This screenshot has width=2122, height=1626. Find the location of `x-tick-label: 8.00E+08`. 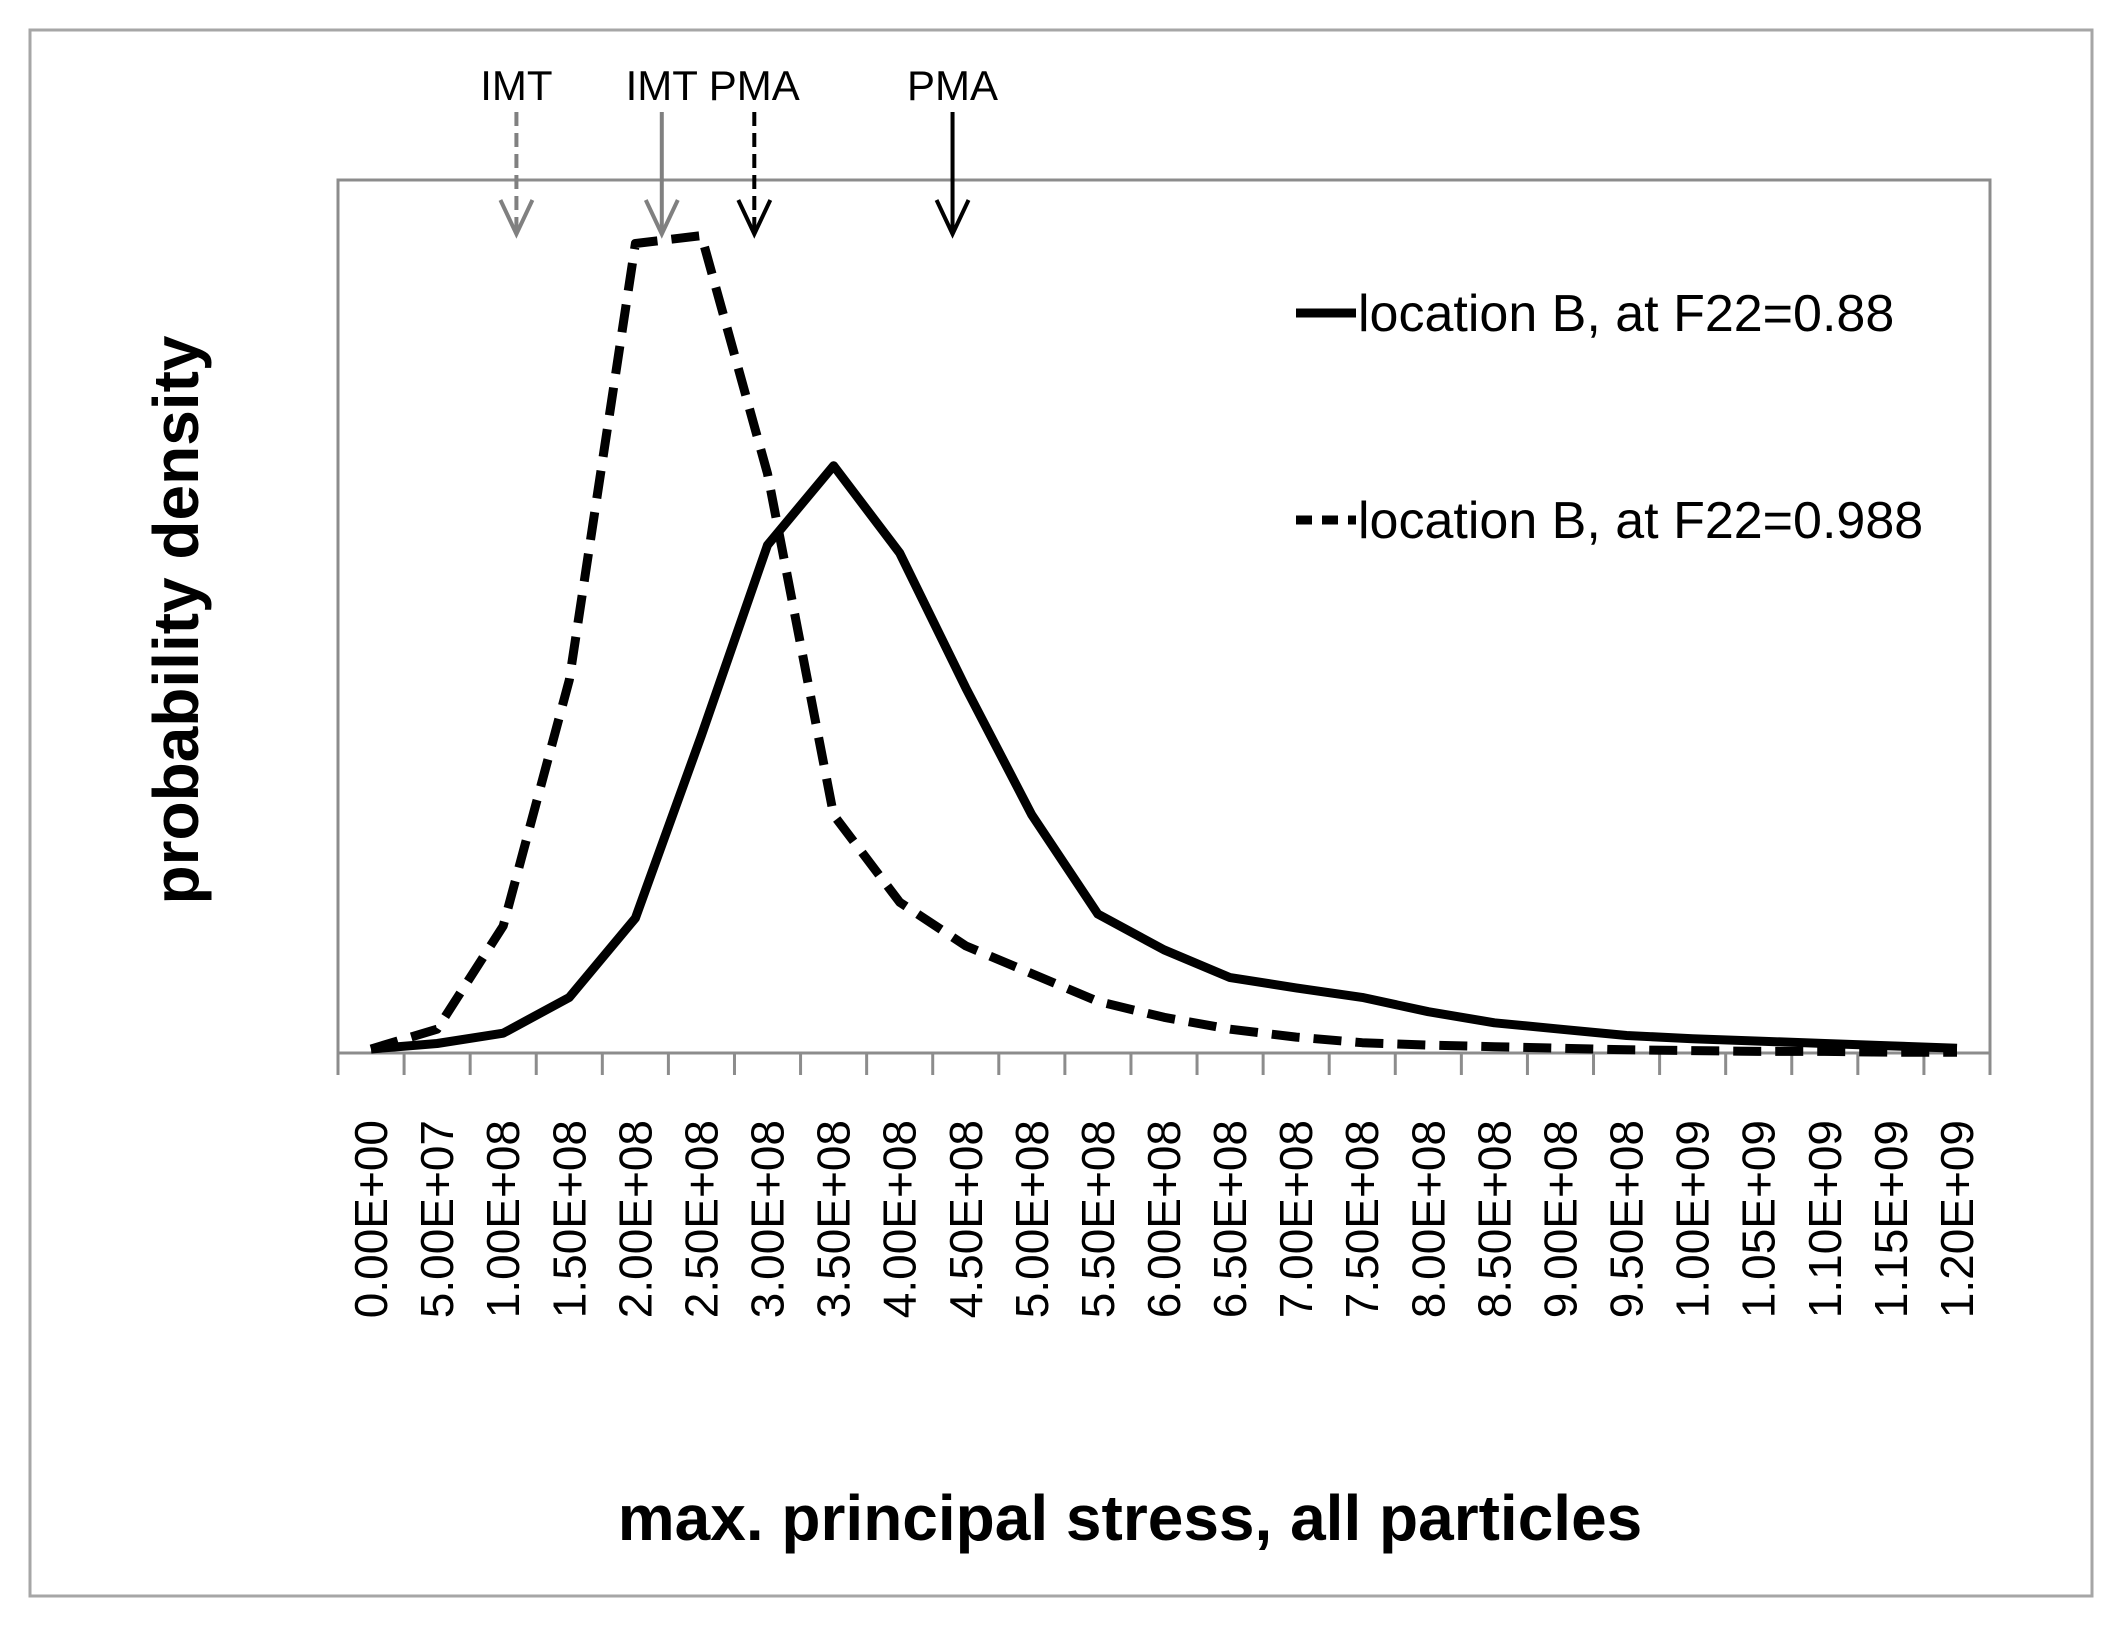

x-tick-label: 8.00E+08 is located at coordinates (1428, 1219).